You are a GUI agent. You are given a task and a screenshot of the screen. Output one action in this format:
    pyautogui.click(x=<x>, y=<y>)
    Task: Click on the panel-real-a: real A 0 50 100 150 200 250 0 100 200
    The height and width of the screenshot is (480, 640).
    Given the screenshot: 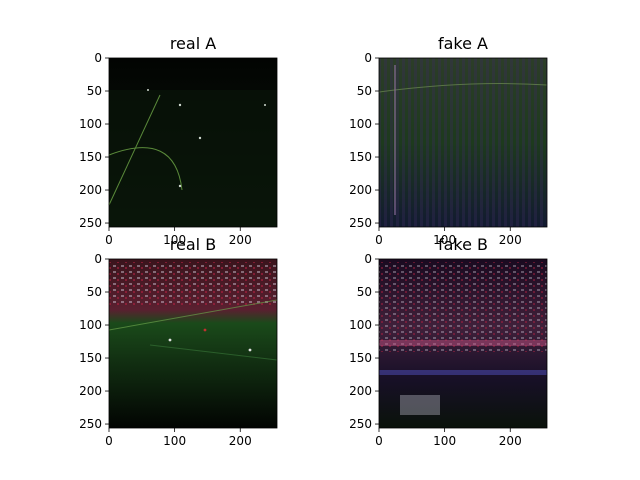 What is the action you would take?
    pyautogui.click(x=178, y=140)
    